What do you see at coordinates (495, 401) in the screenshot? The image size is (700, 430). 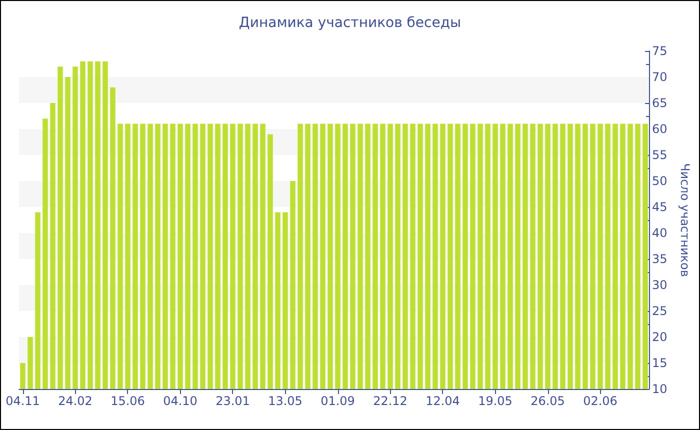 I see `x-tick-label: 19.05` at bounding box center [495, 401].